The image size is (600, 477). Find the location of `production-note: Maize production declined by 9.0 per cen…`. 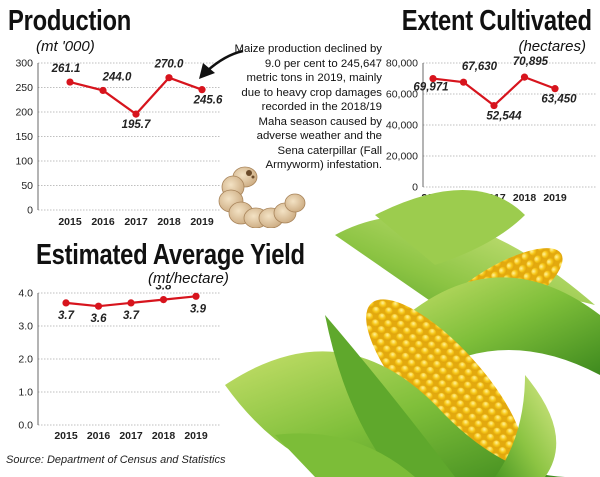

production-note: Maize production declined by 9.0 per cen… is located at coordinates (308, 107).